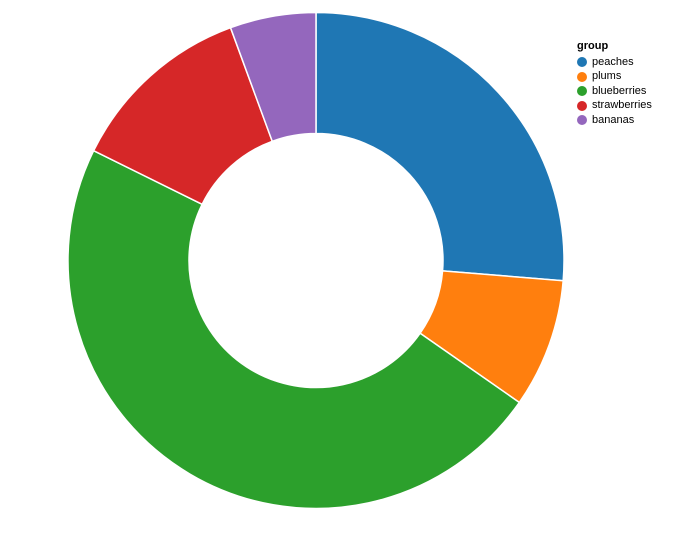  Describe the element at coordinates (582, 62) in the screenshot. I see `legend-swatch-peaches` at that location.